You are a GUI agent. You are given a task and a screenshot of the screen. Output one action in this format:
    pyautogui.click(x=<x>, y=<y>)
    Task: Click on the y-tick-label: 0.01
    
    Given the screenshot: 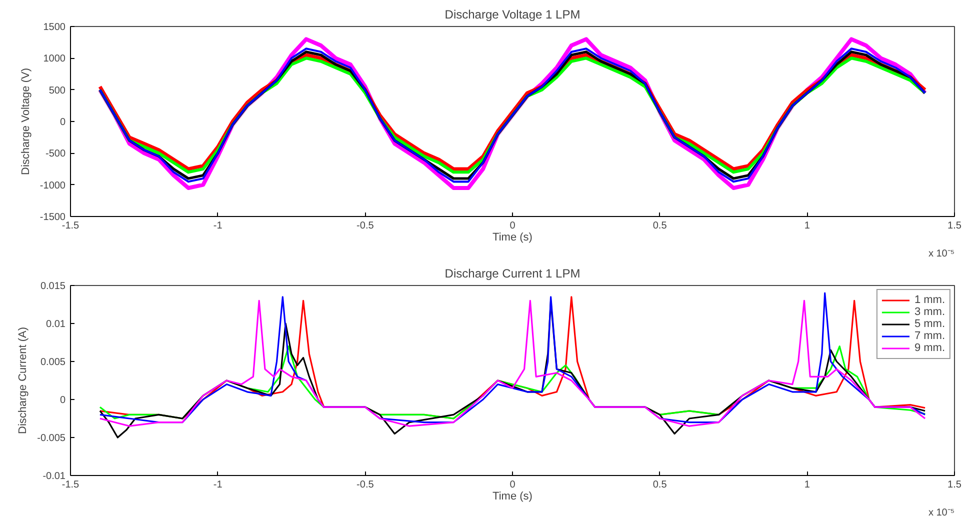 What is the action you would take?
    pyautogui.click(x=56, y=324)
    